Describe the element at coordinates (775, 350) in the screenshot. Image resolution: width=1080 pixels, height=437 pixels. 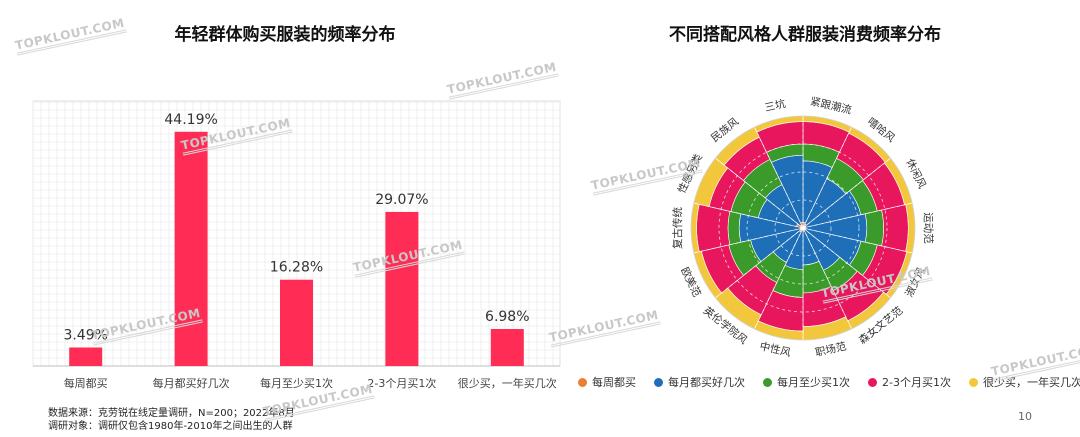
I see `rose-category-label: 中性风` at that location.